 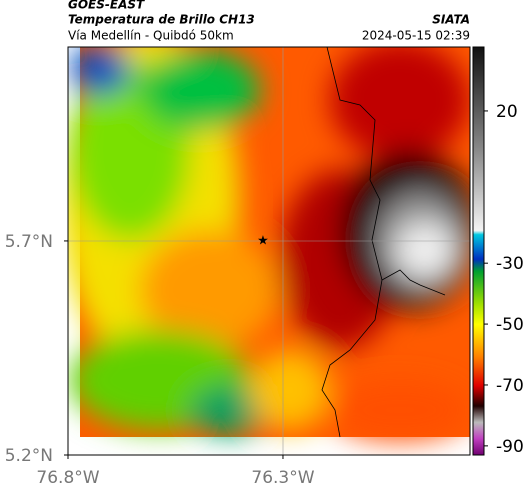 I want to click on y-tick-label: 5.2°N, so click(x=29, y=456).